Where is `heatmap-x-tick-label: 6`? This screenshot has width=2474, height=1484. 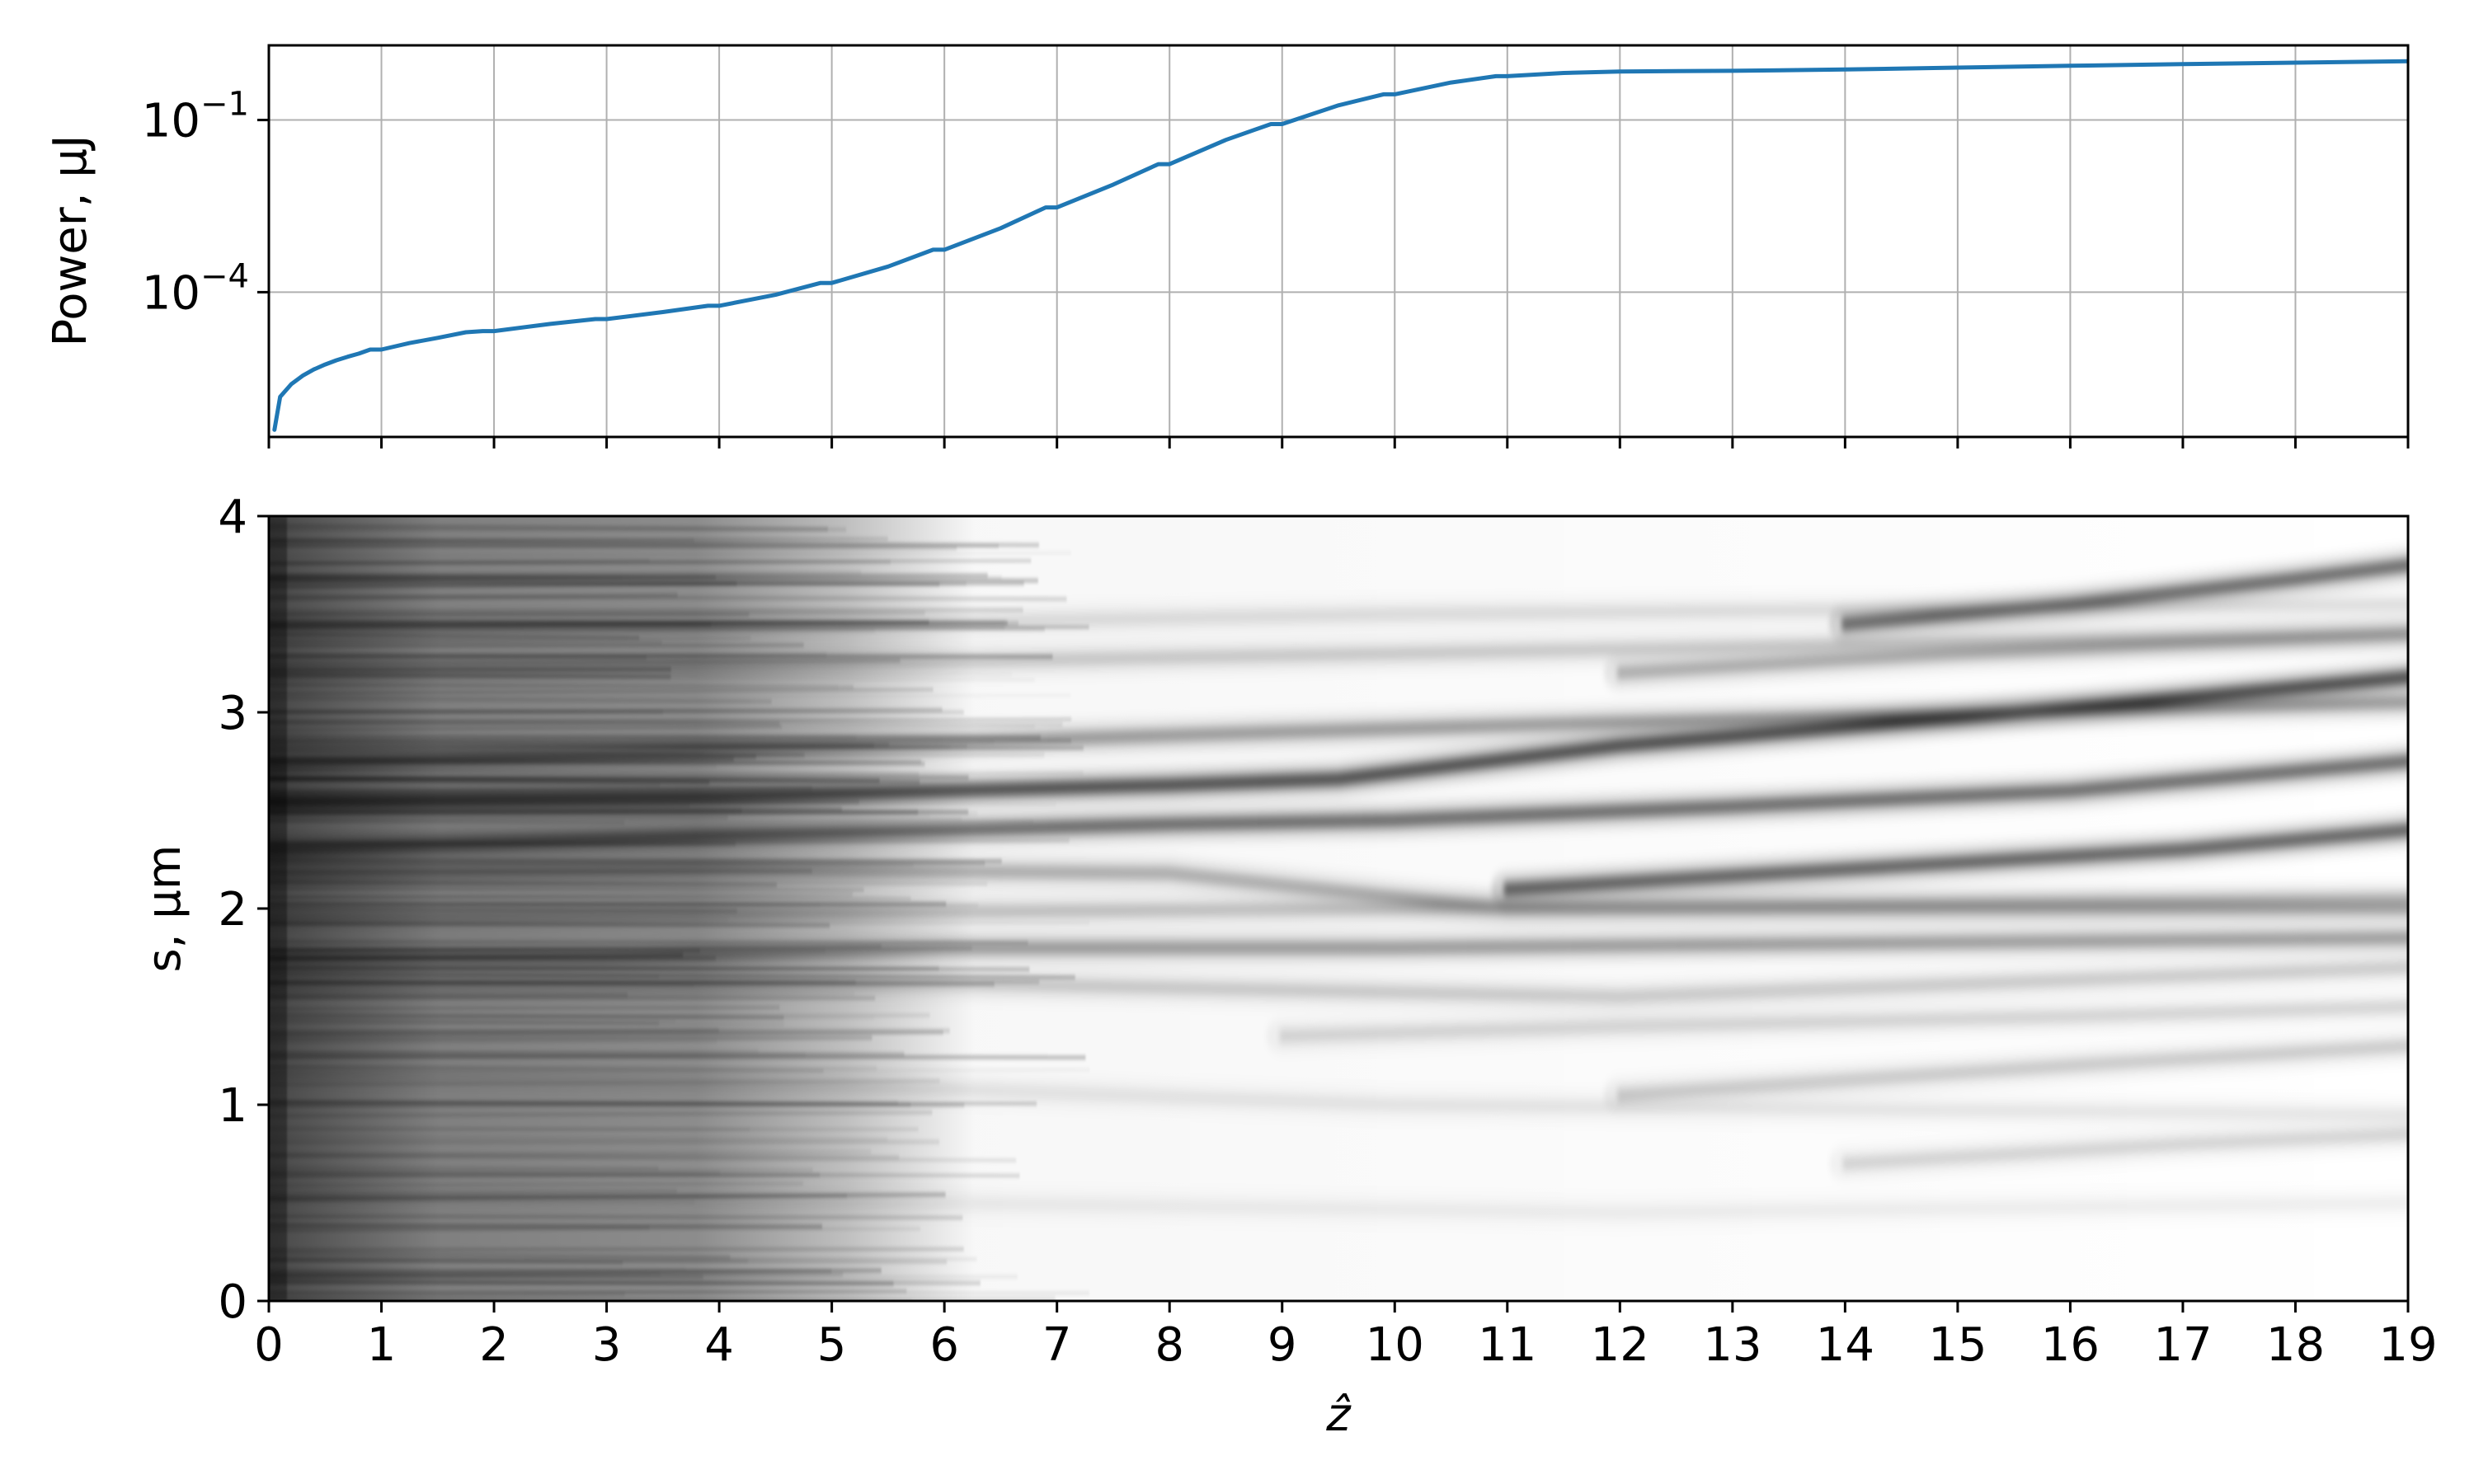
heatmap-x-tick-label: 6 is located at coordinates (944, 1345).